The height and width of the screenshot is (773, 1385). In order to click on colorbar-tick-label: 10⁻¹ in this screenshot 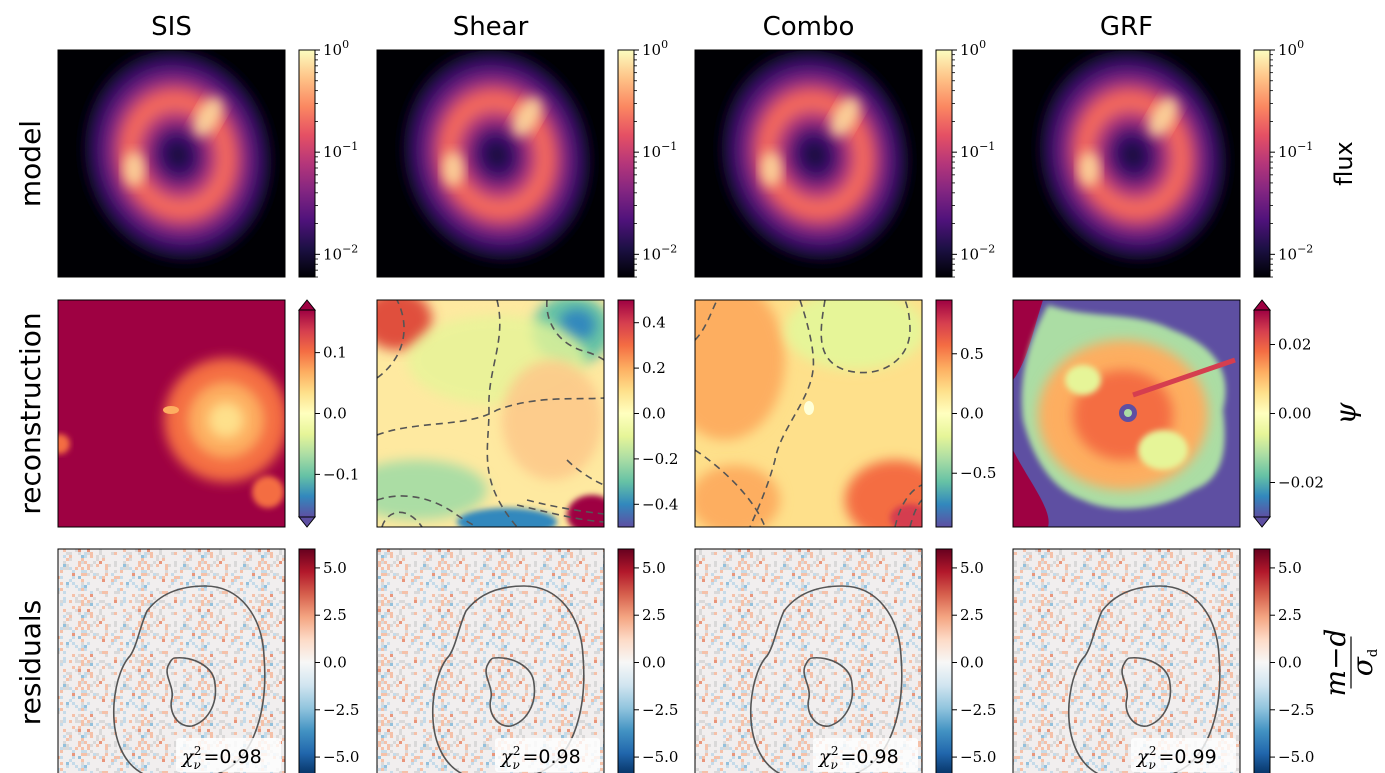, I will do `click(340, 150)`.